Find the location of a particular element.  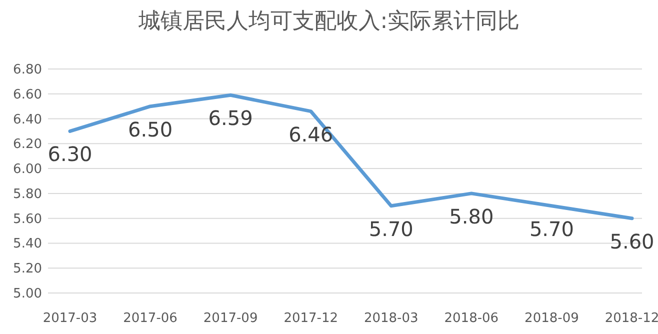

x-tick-label: 2017-12 is located at coordinates (311, 318).